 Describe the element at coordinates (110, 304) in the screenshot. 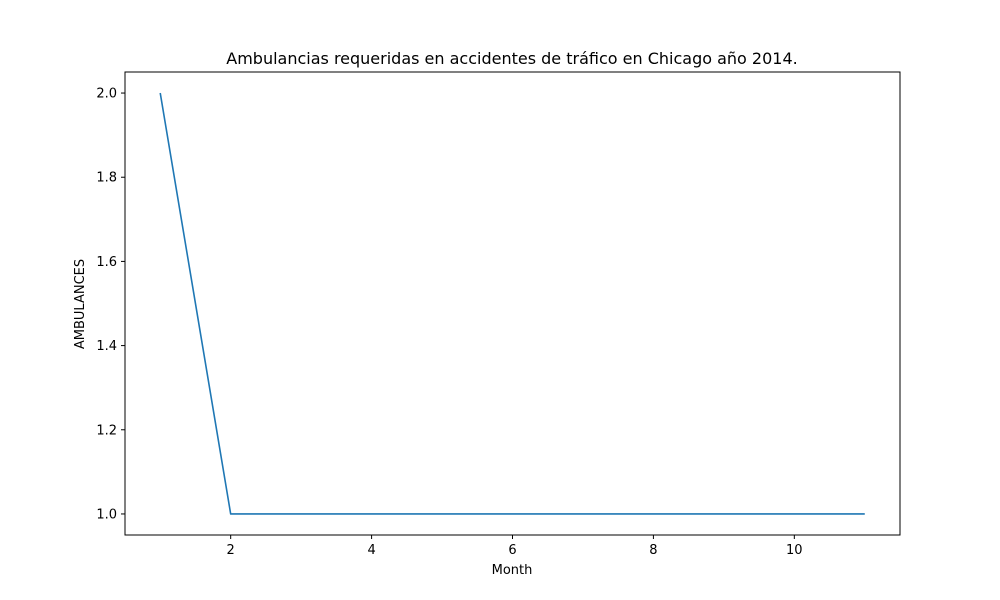

I see `y-axis: 1.0 1.2 1.4 1.6 1.8 2.0` at that location.